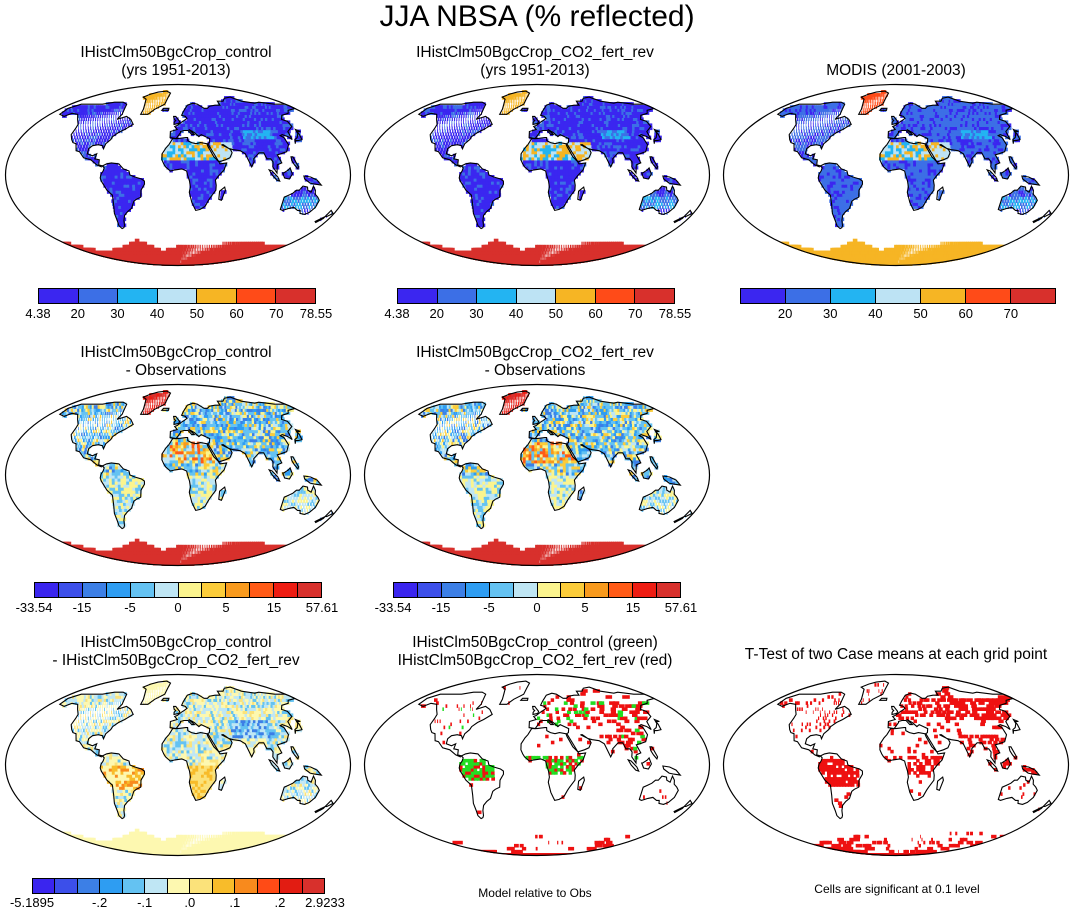 The width and height of the screenshot is (1074, 911). Describe the element at coordinates (32, 902) in the screenshot. I see `colorbar-tick-label: -5.1895` at that location.